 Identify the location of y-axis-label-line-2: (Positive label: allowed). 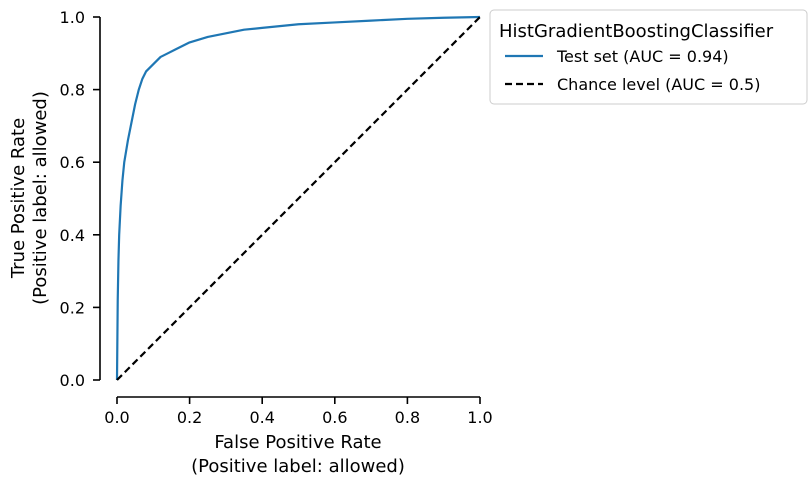
(40, 198).